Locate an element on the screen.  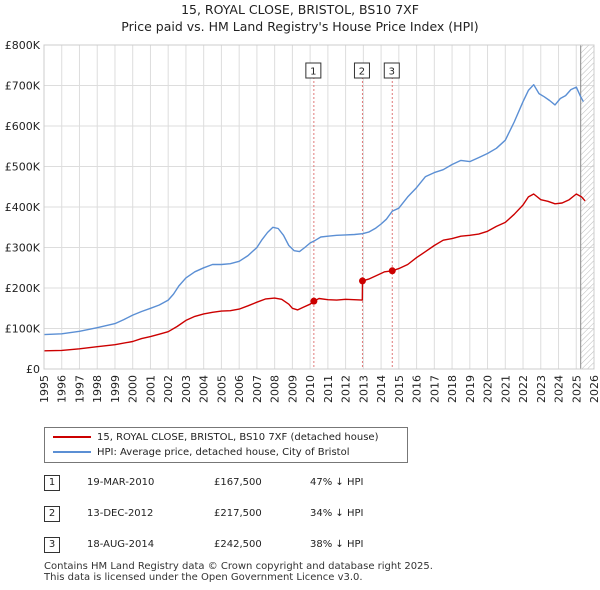
x-tick-label: 2003 is located at coordinates (186, 389).